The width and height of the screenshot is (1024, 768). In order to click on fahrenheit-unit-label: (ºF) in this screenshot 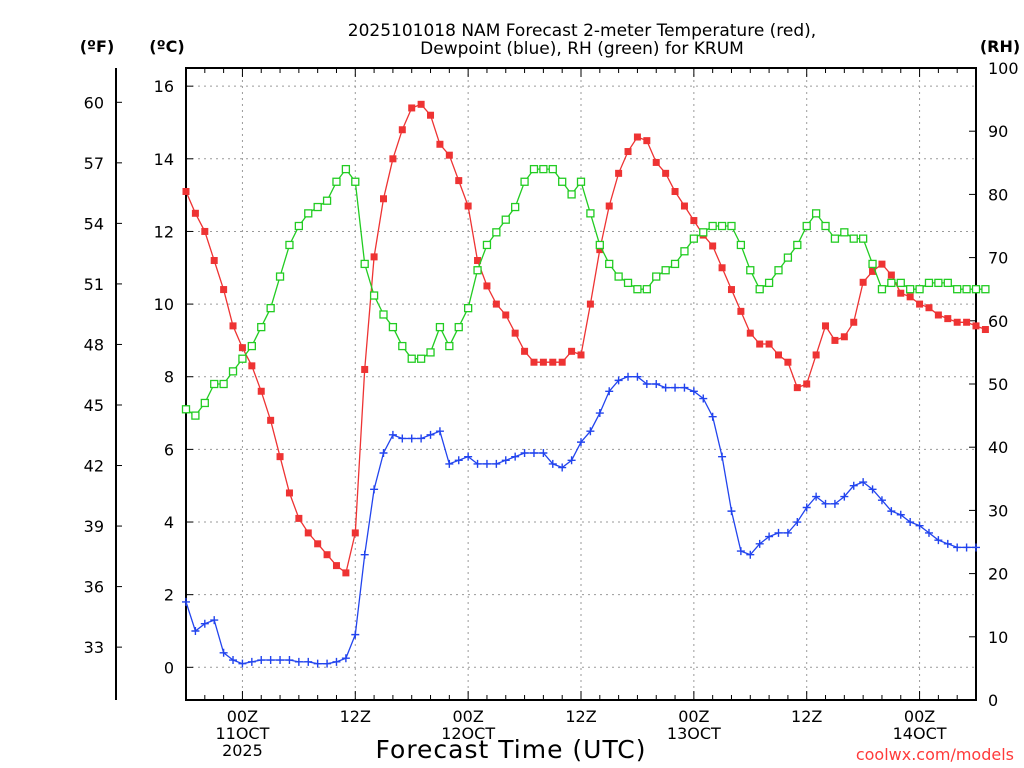, I will do `click(97, 46)`.